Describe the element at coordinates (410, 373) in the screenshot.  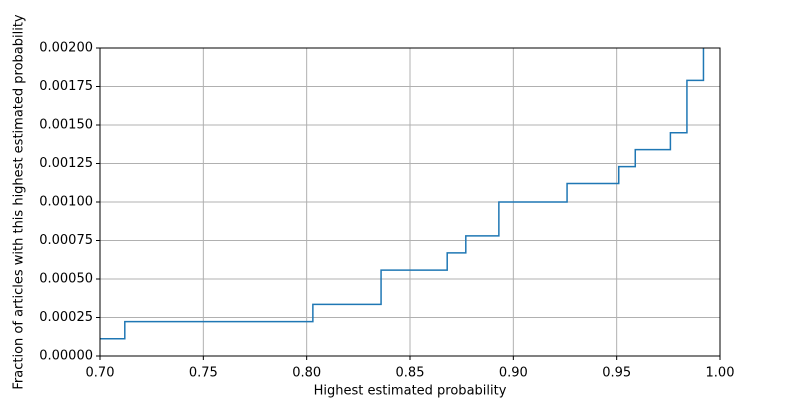
I see `x-tick-label: 0.85` at that location.